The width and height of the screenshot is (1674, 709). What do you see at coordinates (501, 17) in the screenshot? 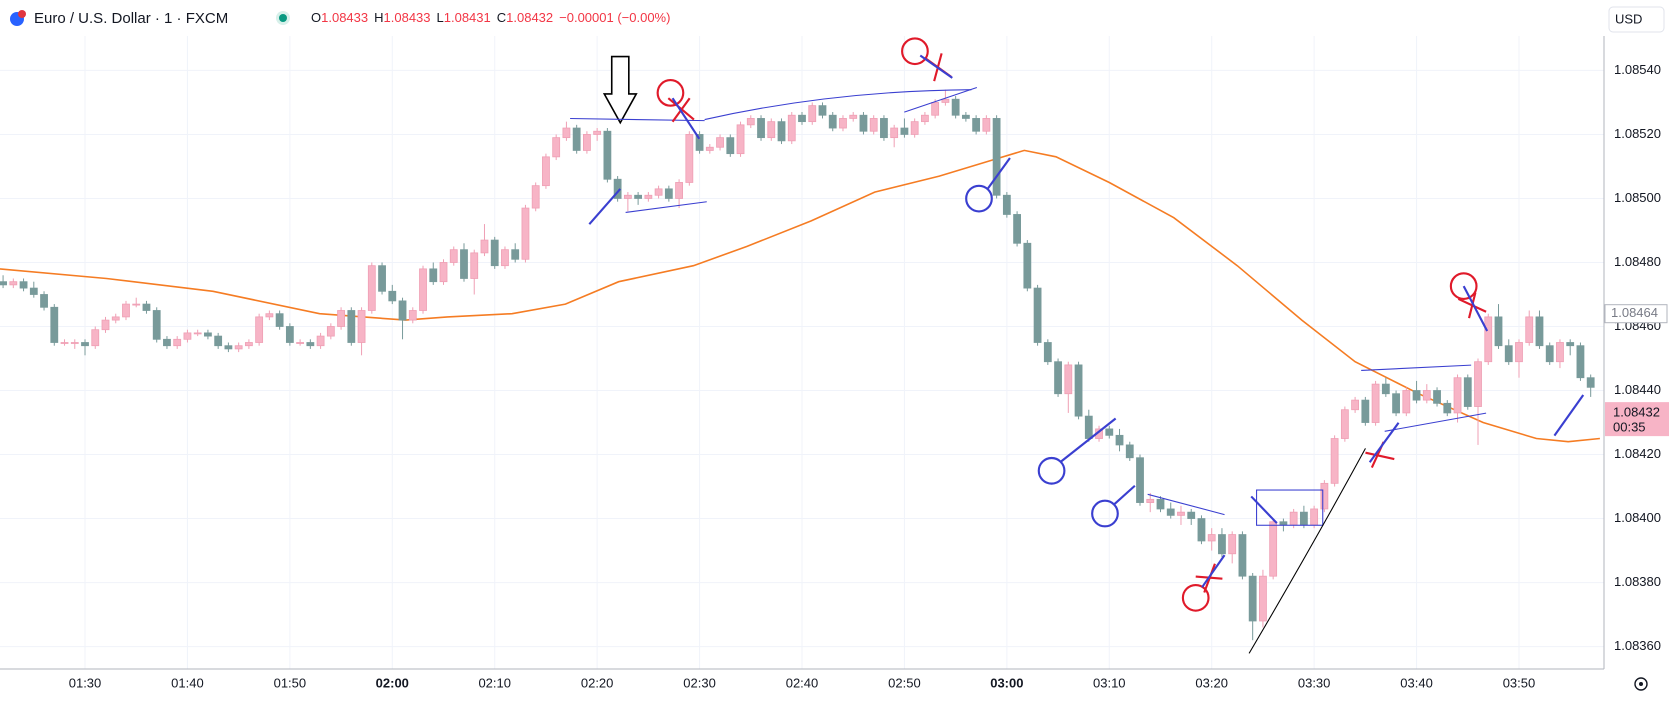
I see `ohlc-key: C` at bounding box center [501, 17].